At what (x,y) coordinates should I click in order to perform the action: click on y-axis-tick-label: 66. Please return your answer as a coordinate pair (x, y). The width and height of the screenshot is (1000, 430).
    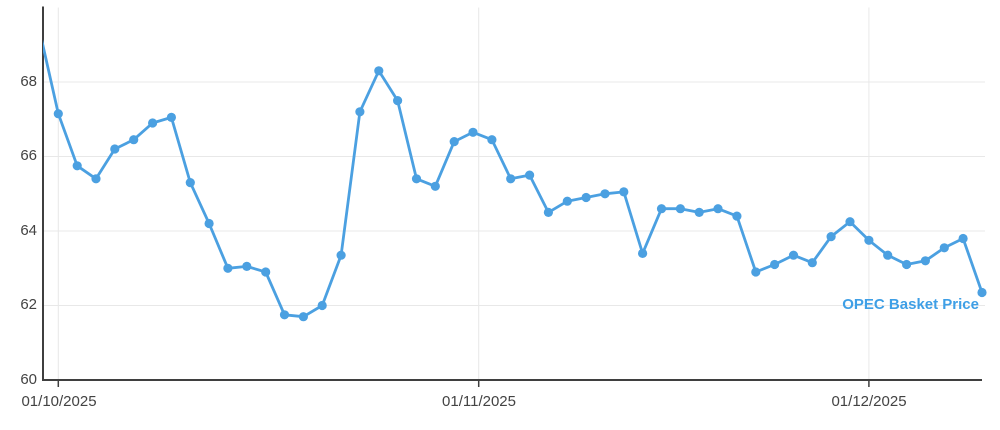
    Looking at the image, I should click on (28, 155).